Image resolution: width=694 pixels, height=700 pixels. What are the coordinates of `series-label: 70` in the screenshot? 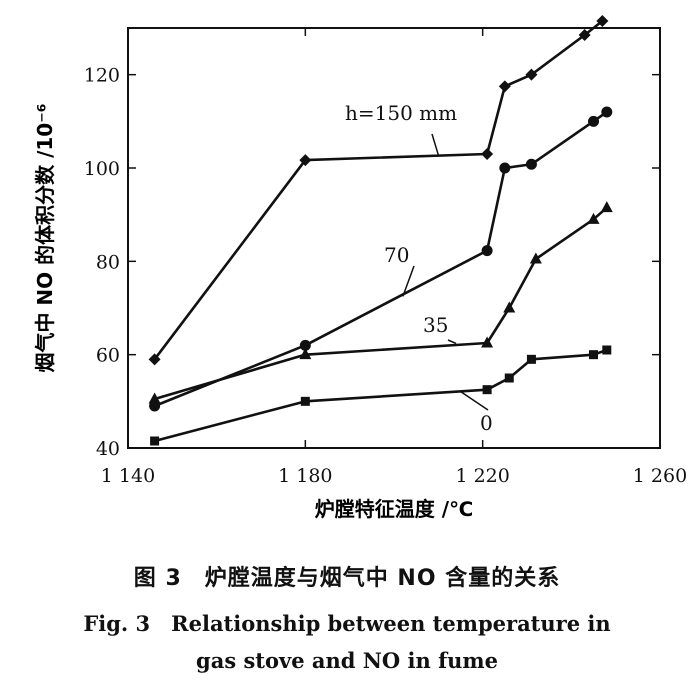 It's located at (396, 255).